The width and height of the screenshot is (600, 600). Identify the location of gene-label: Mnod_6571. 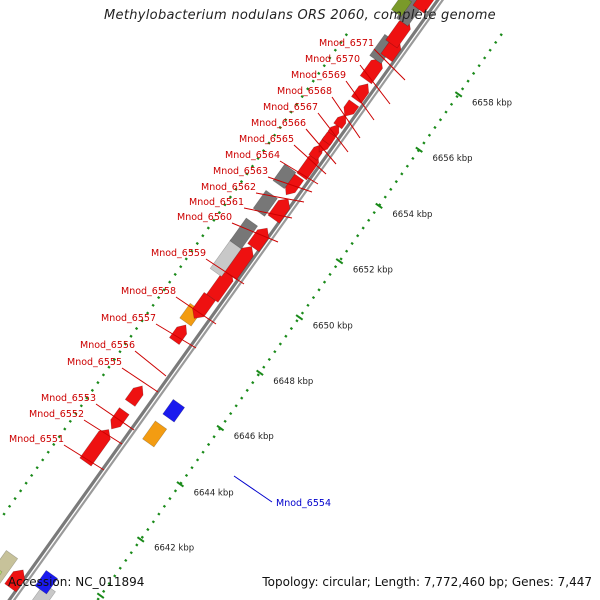
(346, 43).